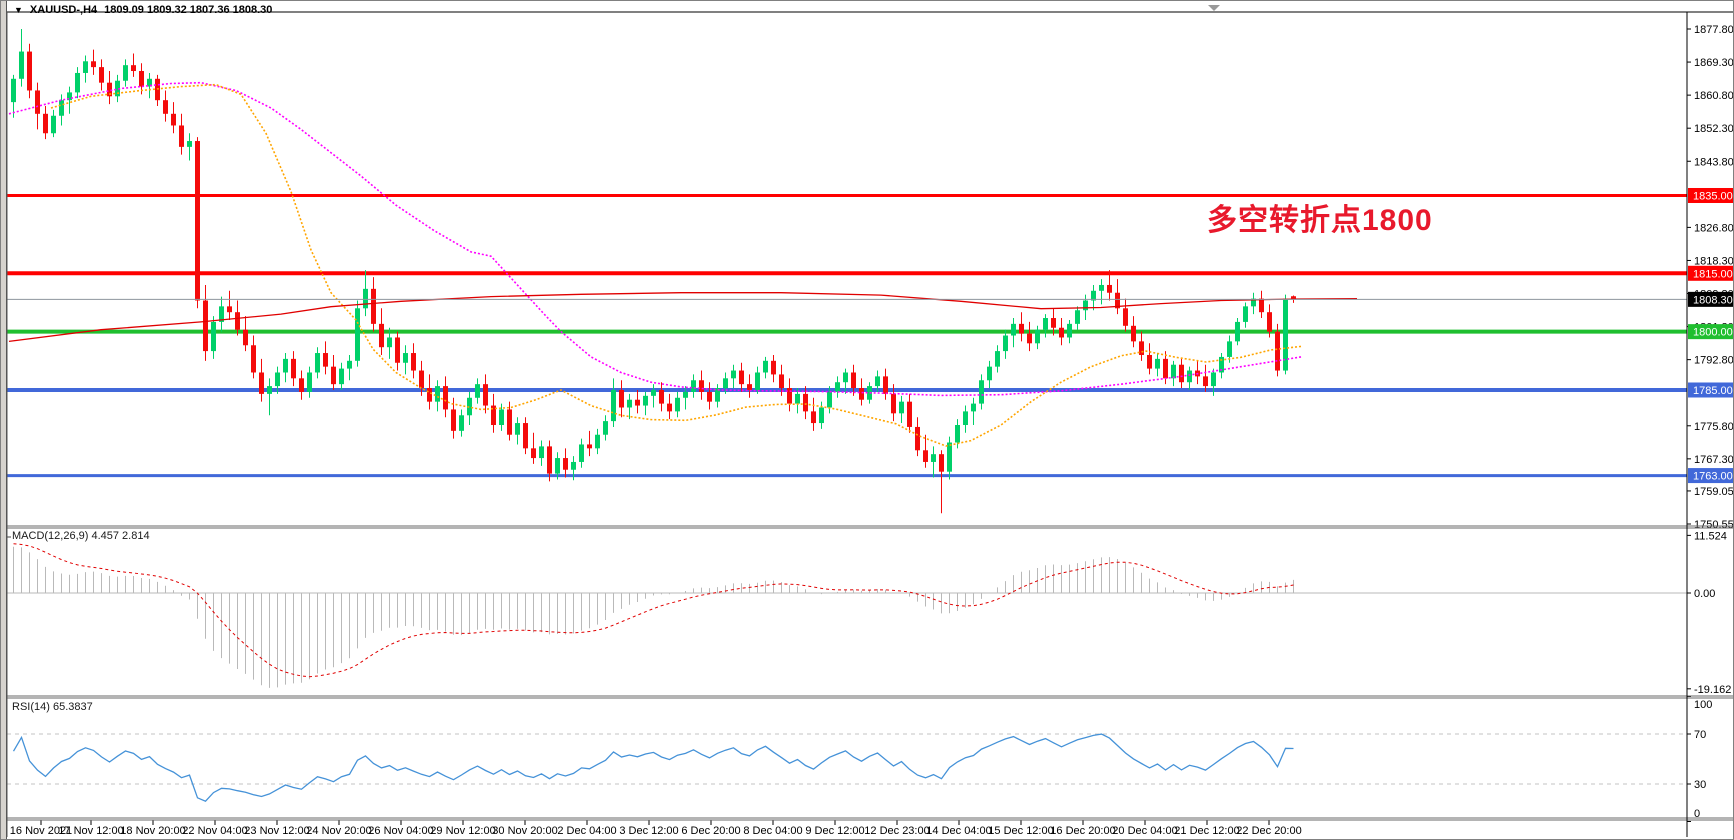  Describe the element at coordinates (1714, 261) in the screenshot. I see `svg-text: 1818.30` at that location.